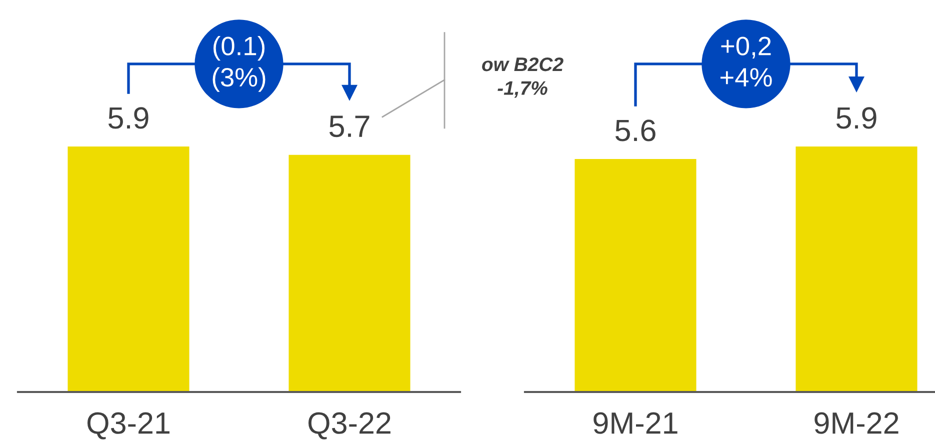  I want to click on x-tick-label: 9M-21, so click(636, 423).